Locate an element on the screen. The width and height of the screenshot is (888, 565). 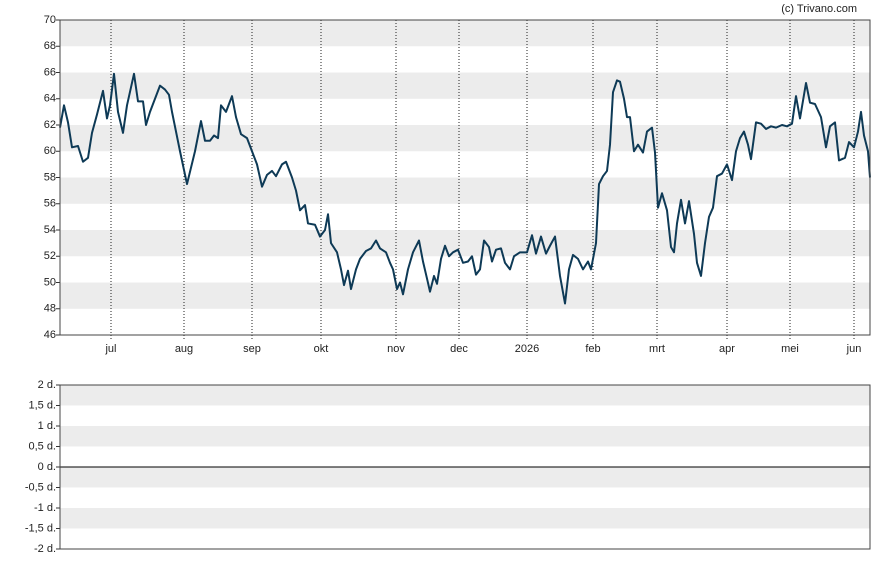
y-tick-label: 52 is located at coordinates (50, 256).